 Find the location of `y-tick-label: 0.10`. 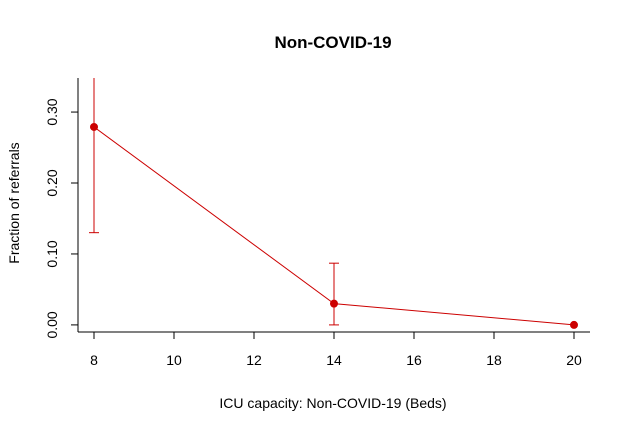

y-tick-label: 0.10 is located at coordinates (52, 253).